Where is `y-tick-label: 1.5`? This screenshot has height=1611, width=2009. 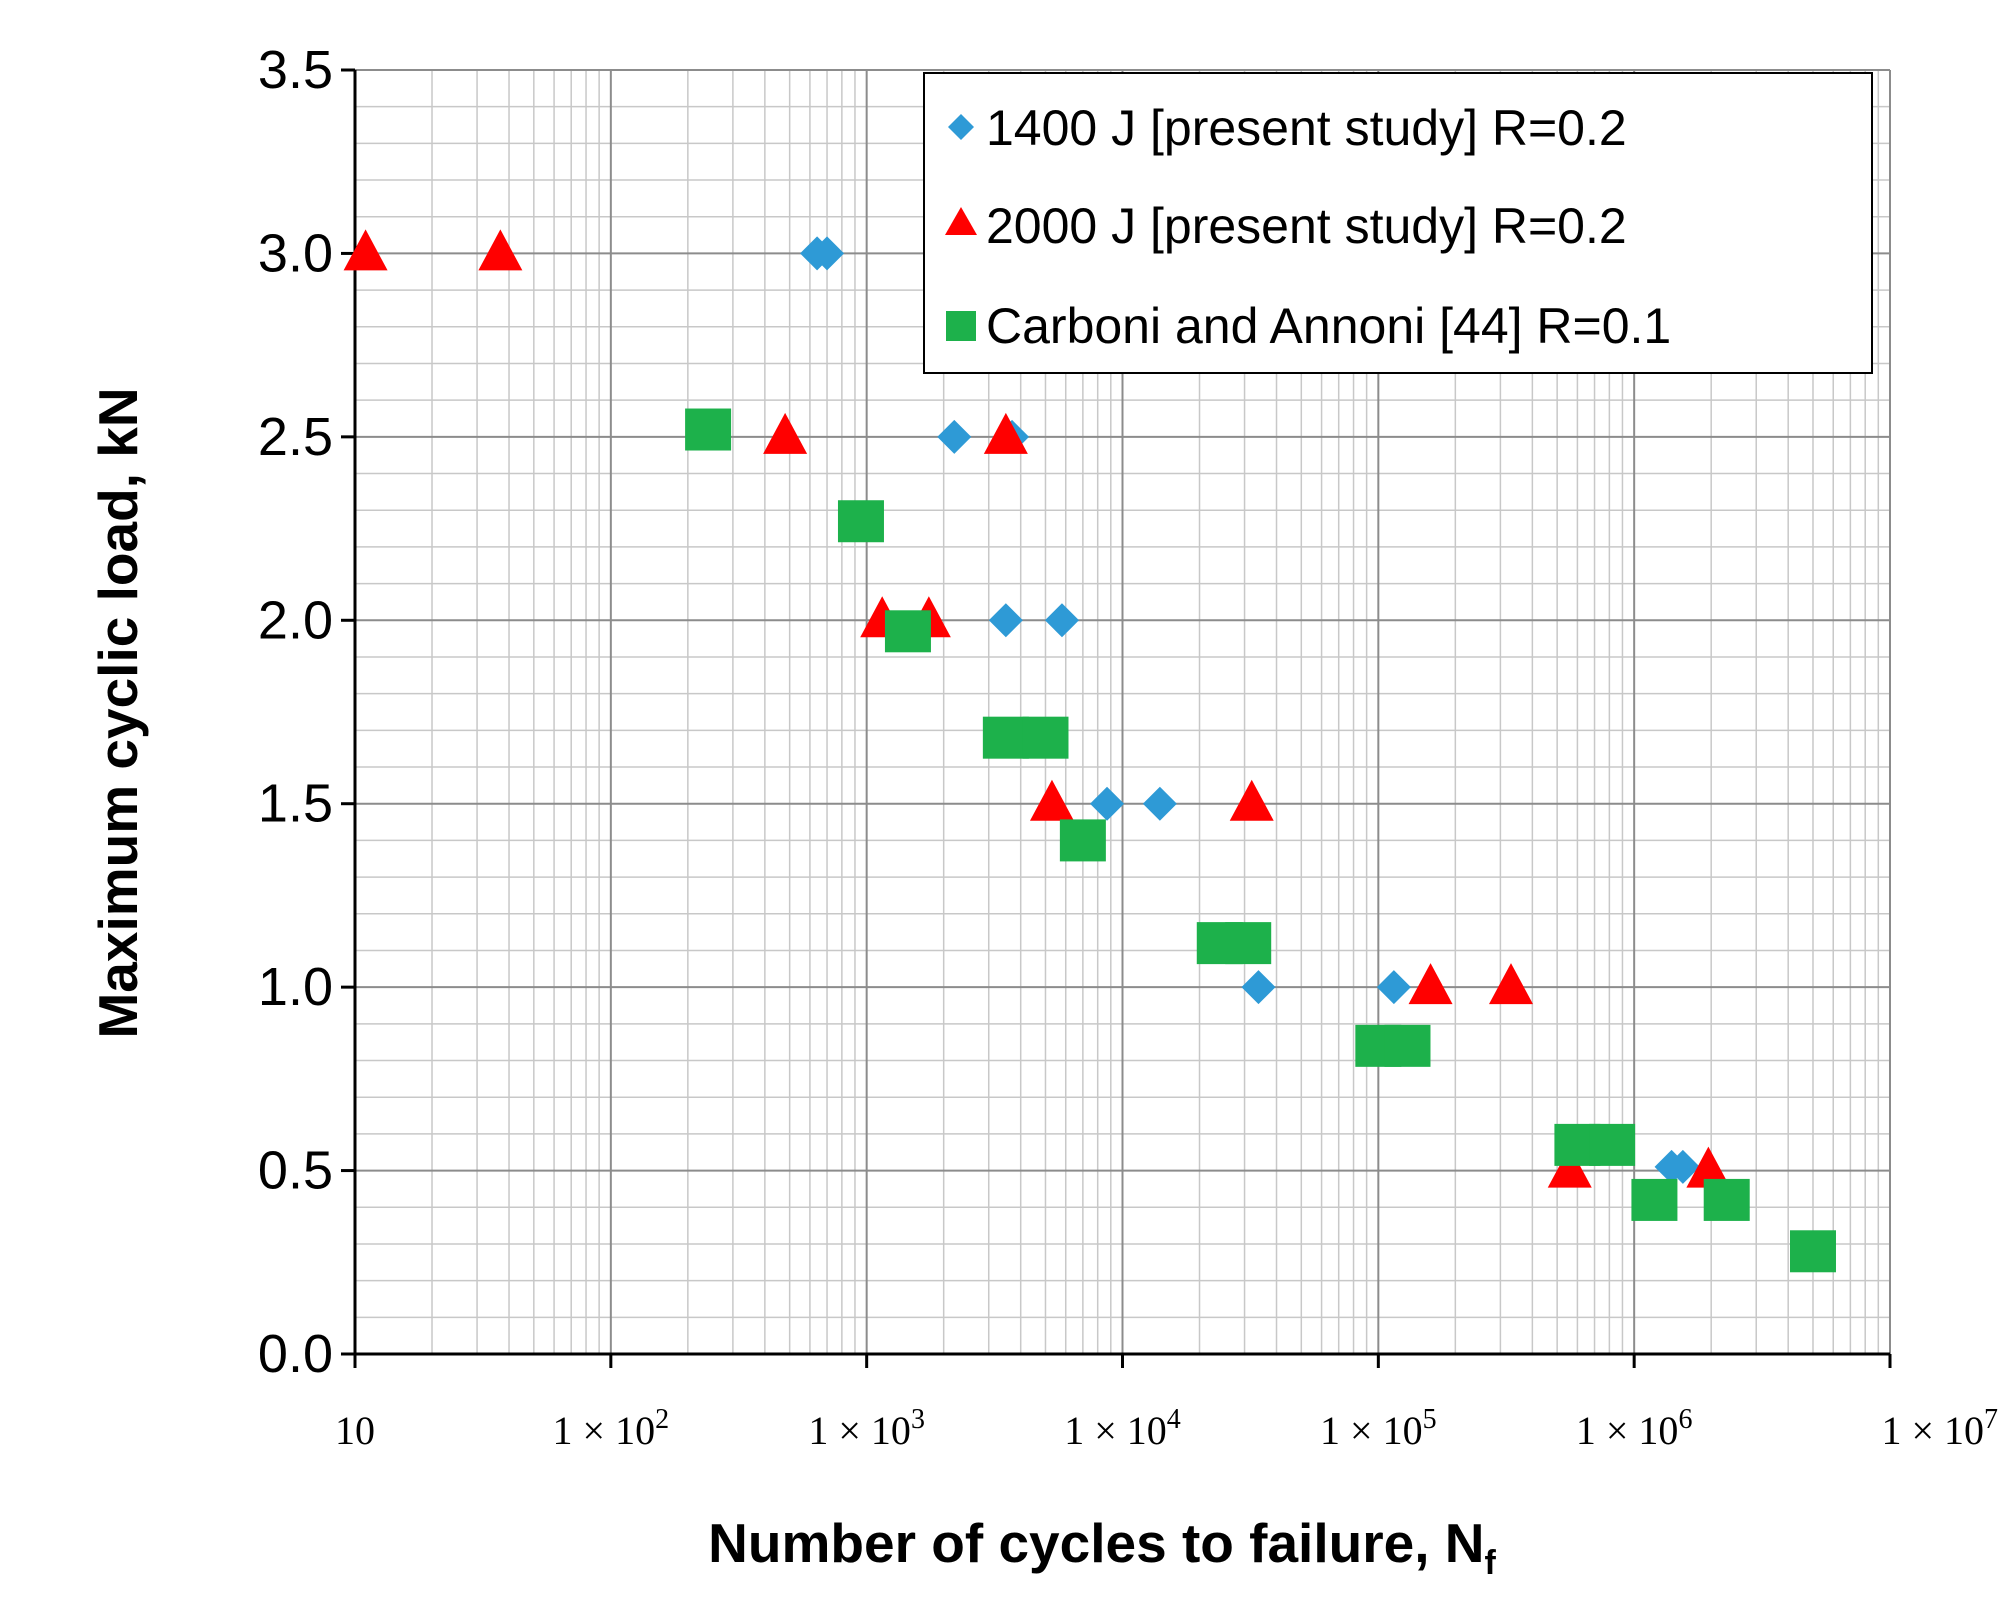
y-tick-label: 1.5 is located at coordinates (295, 804).